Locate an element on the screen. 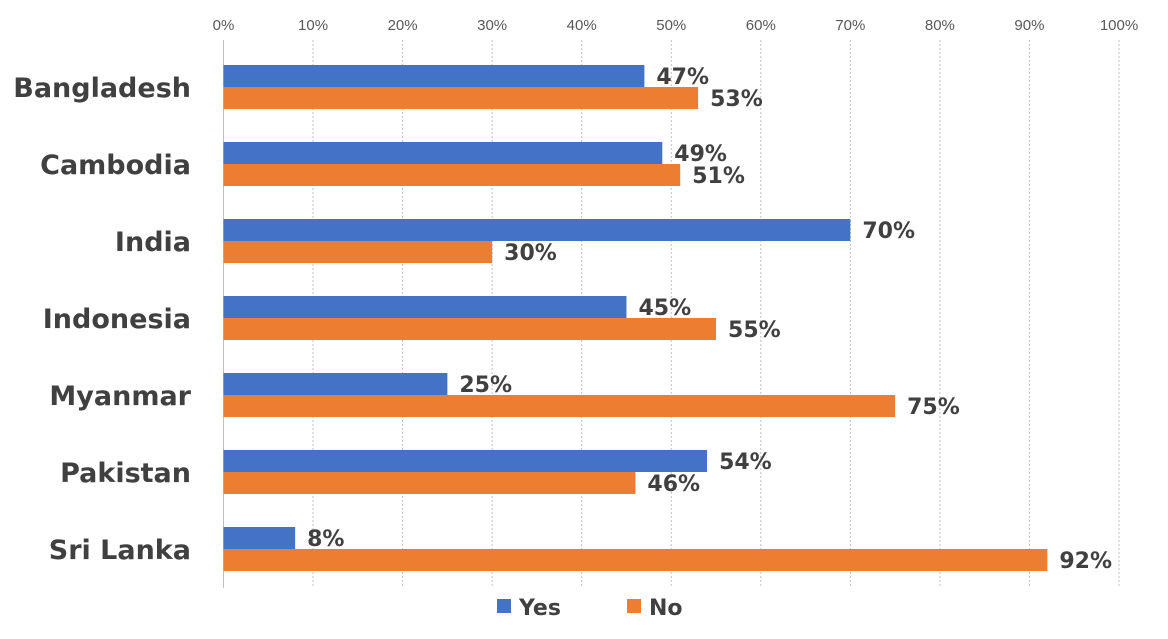 Image resolution: width=1168 pixels, height=639 pixels. data-label-yes-myanmar: 25% is located at coordinates (485, 385).